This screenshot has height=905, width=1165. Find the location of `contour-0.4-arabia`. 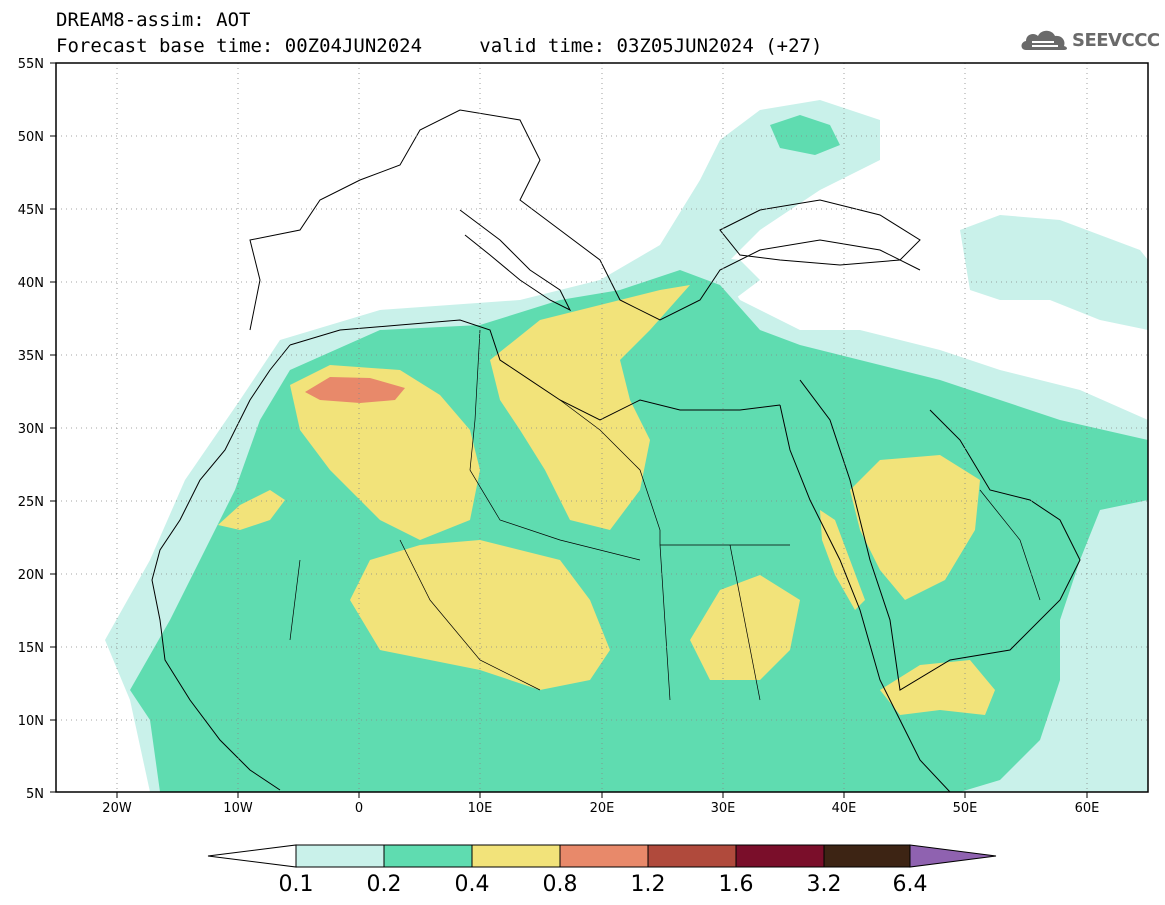

contour-0.4-arabia is located at coordinates (915, 527).